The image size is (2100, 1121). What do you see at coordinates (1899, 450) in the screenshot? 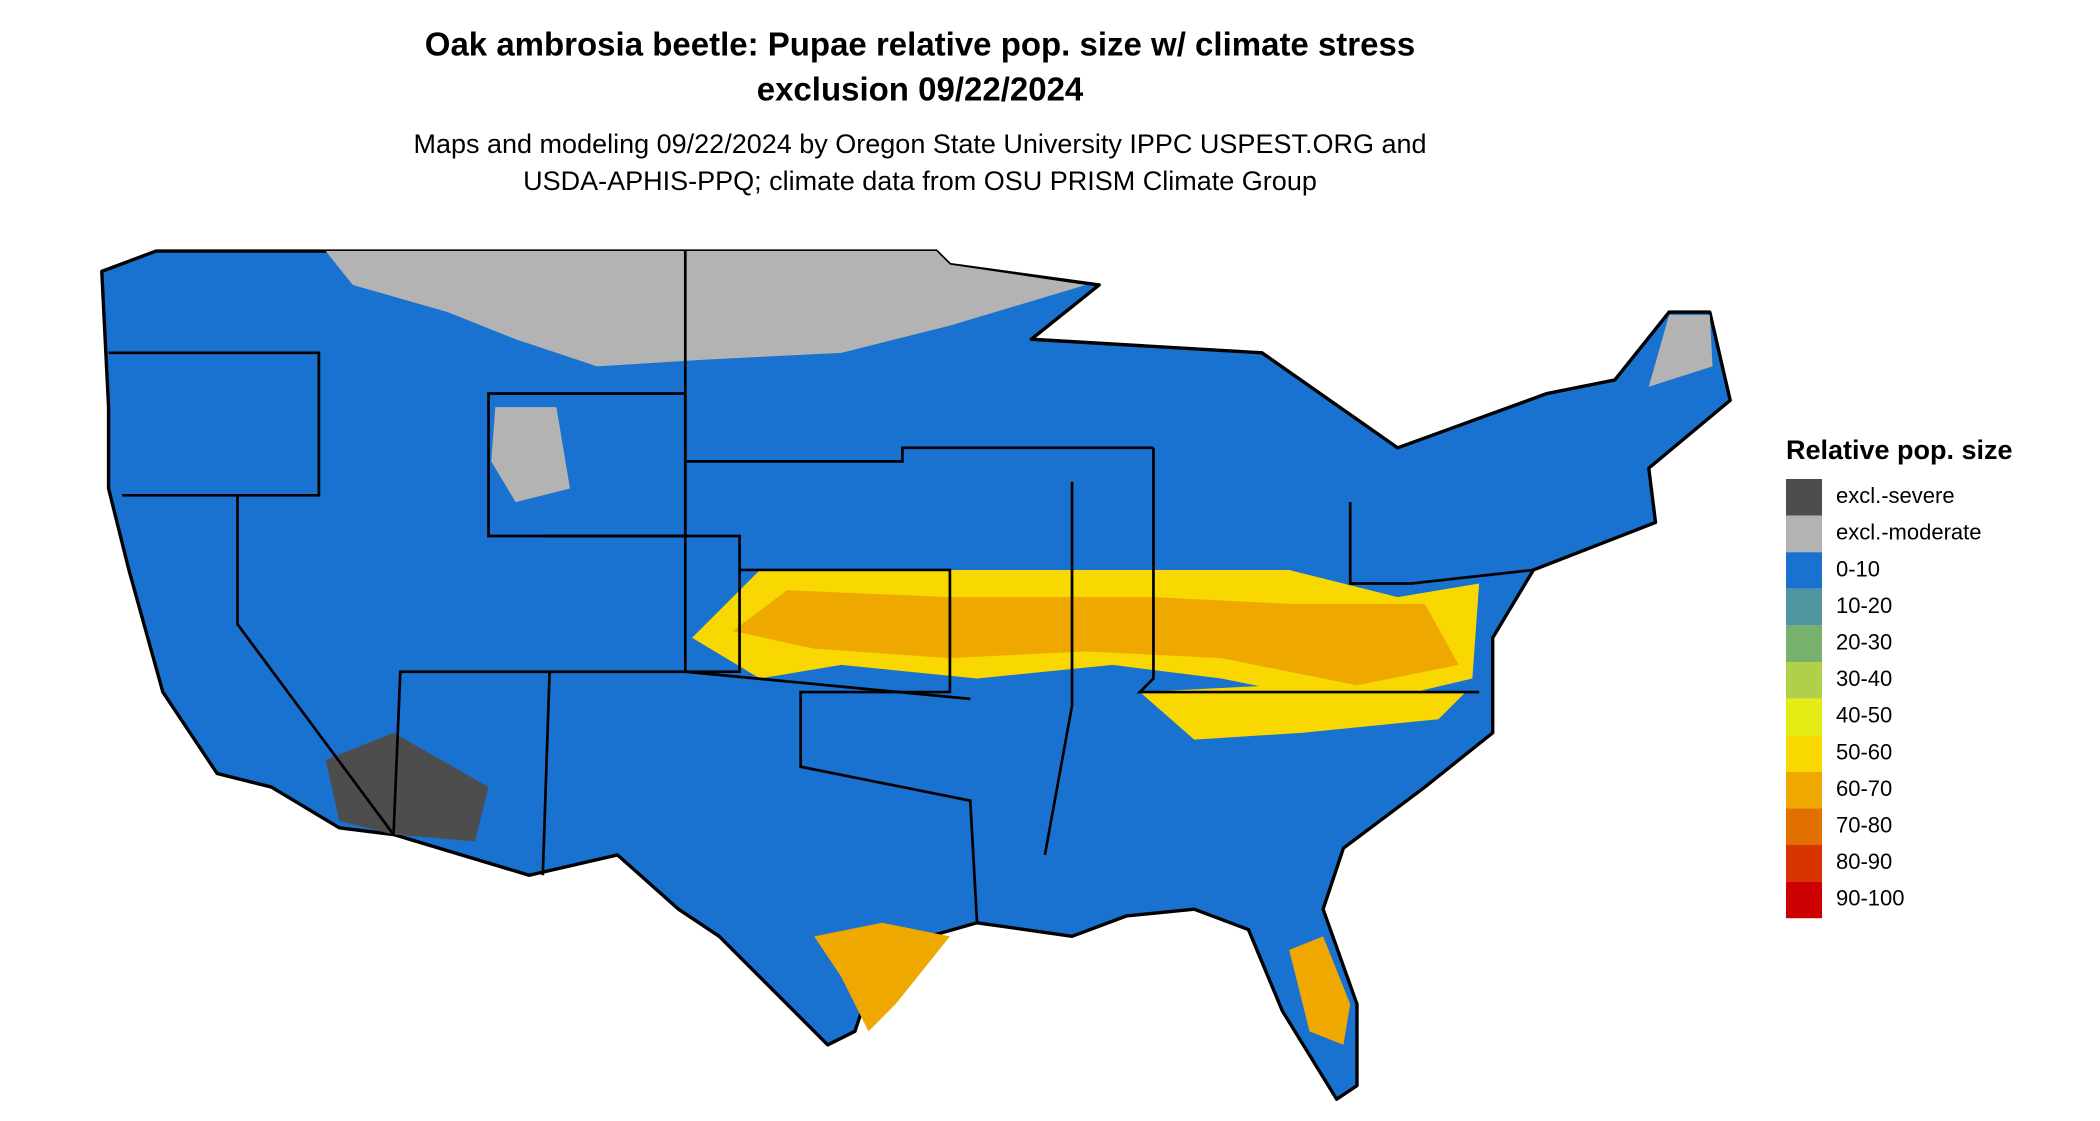
I see `legend-title: Relative pop. size` at bounding box center [1899, 450].